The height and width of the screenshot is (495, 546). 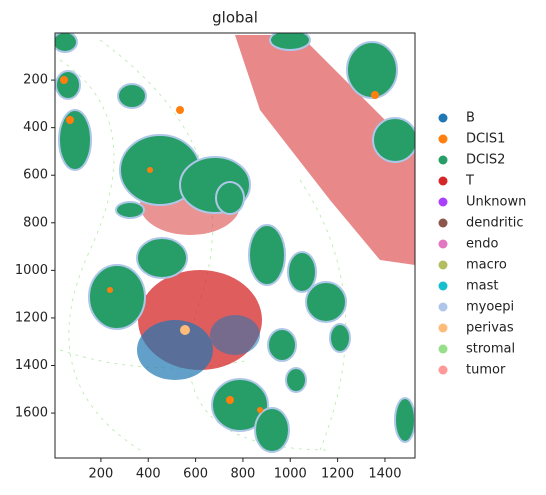 I want to click on legend-label: tumor, so click(x=486, y=370).